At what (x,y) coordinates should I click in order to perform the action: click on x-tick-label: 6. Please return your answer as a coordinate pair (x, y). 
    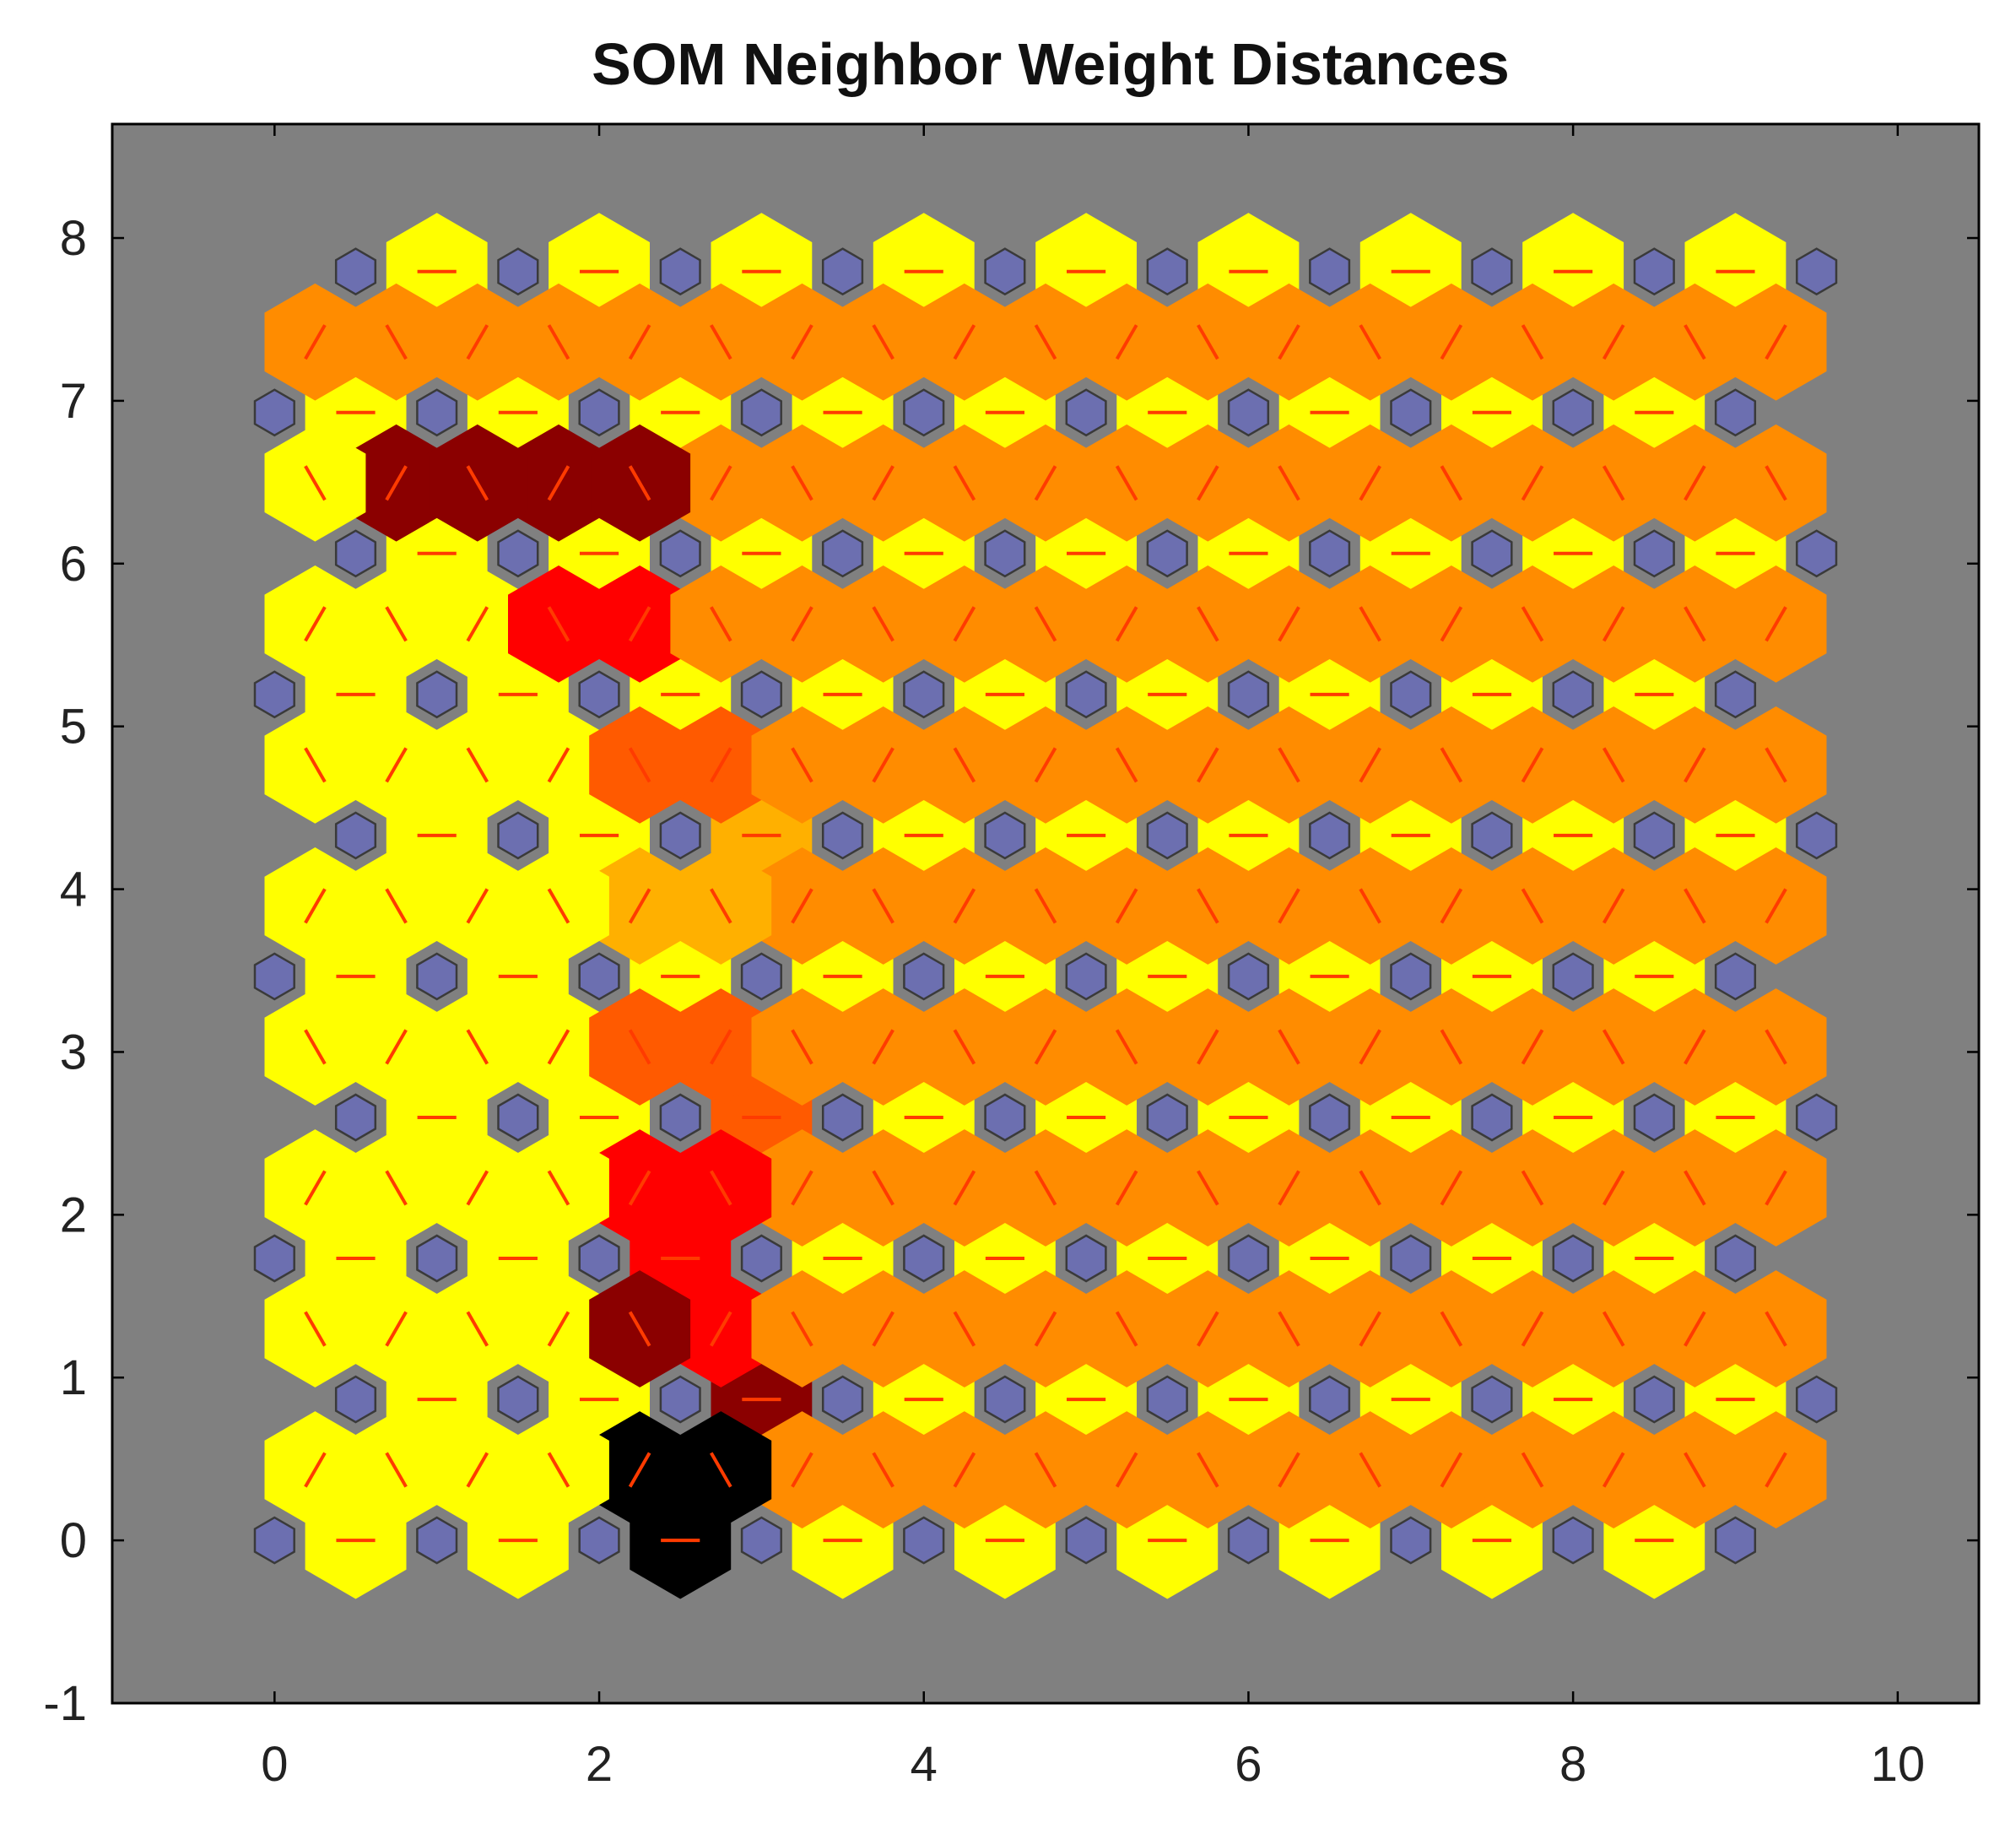
    Looking at the image, I should click on (1248, 1764).